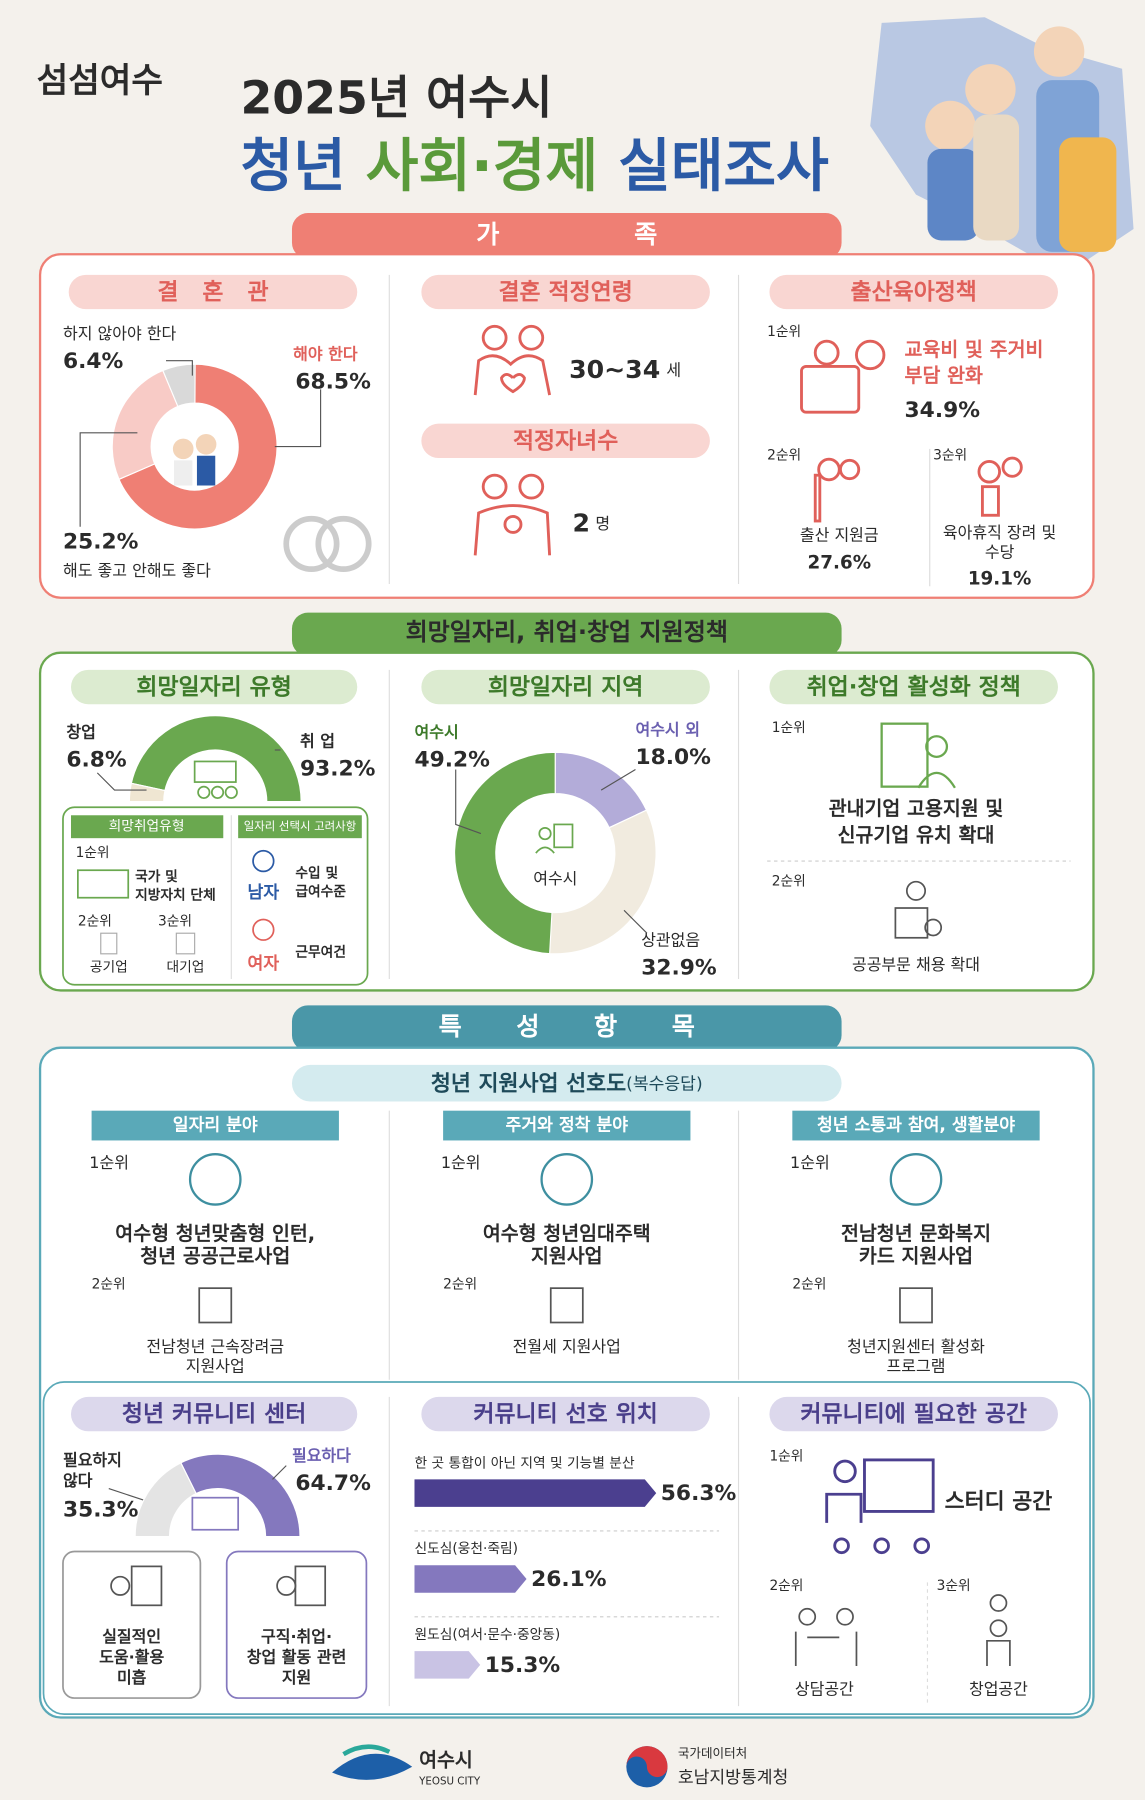 Image resolution: width=1145 pixels, height=1800 pixels. I want to click on item-label: 수입 및, so click(316, 873).